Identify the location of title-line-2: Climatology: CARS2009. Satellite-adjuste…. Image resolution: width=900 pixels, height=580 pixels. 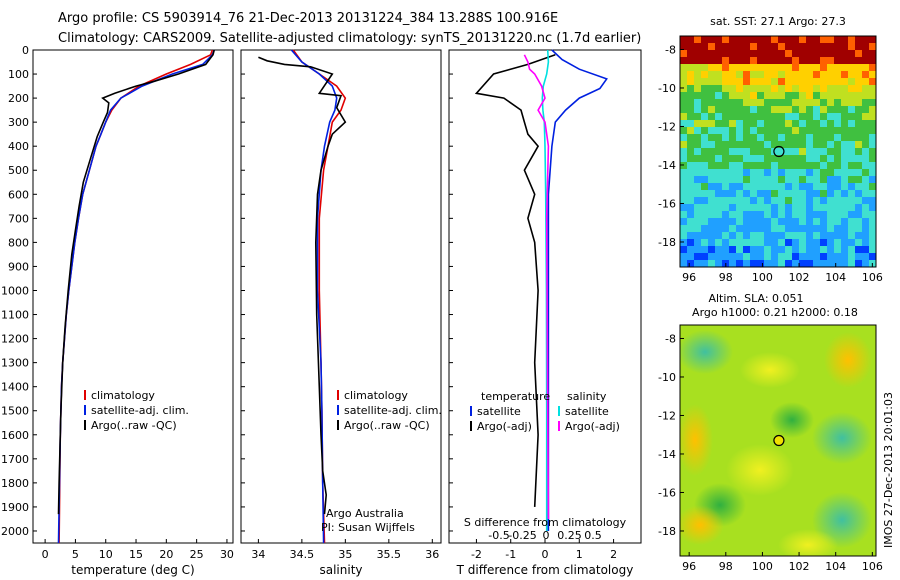
(349, 38).